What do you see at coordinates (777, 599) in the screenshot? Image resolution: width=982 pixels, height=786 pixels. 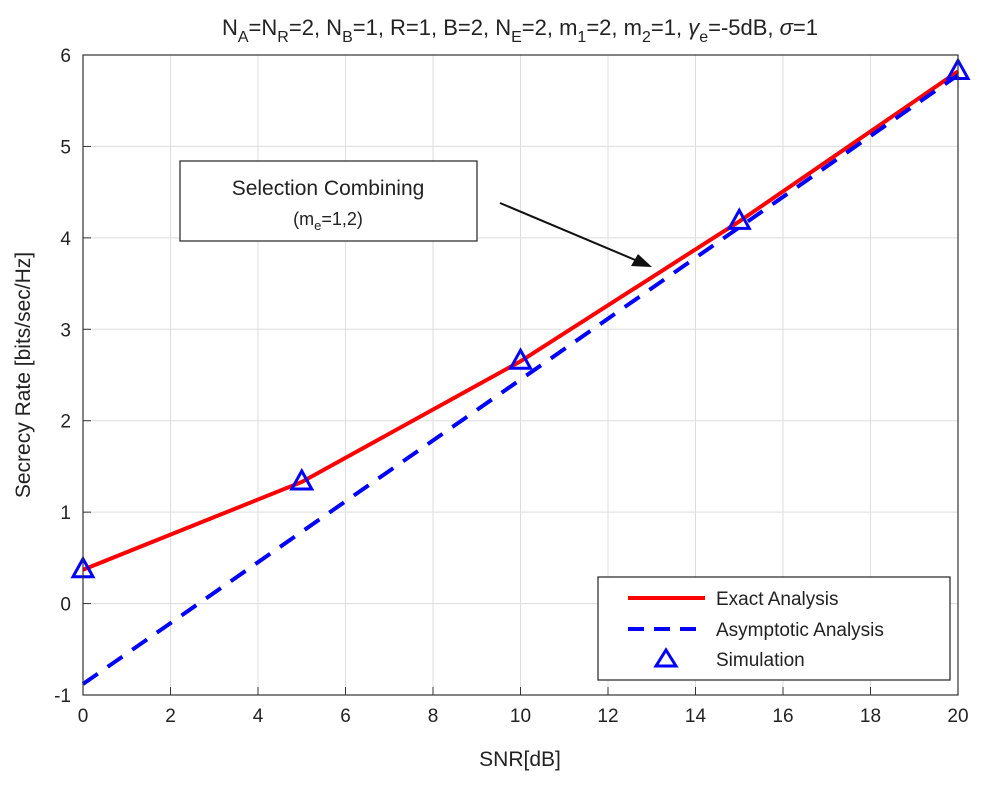 I see `legend-exact-label: Exact Analysis` at bounding box center [777, 599].